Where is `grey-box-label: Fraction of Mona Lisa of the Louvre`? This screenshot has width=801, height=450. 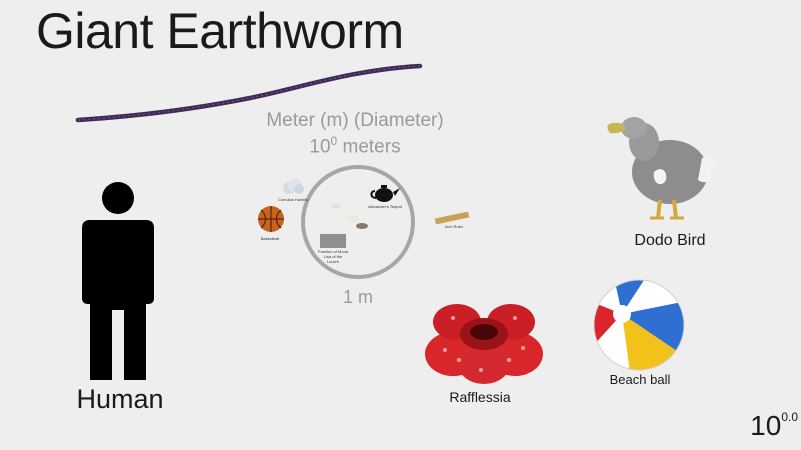 grey-box-label: Fraction of Mona Lisa of the Louvre is located at coordinates (333, 256).